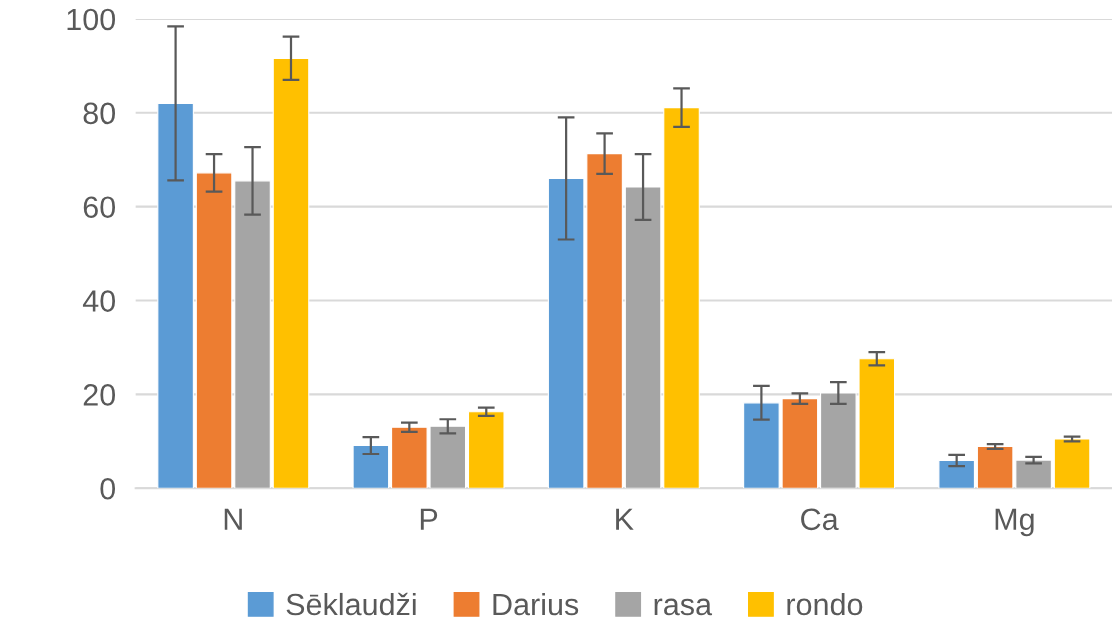  What do you see at coordinates (99, 395) in the screenshot?
I see `y-tick-label: 20` at bounding box center [99, 395].